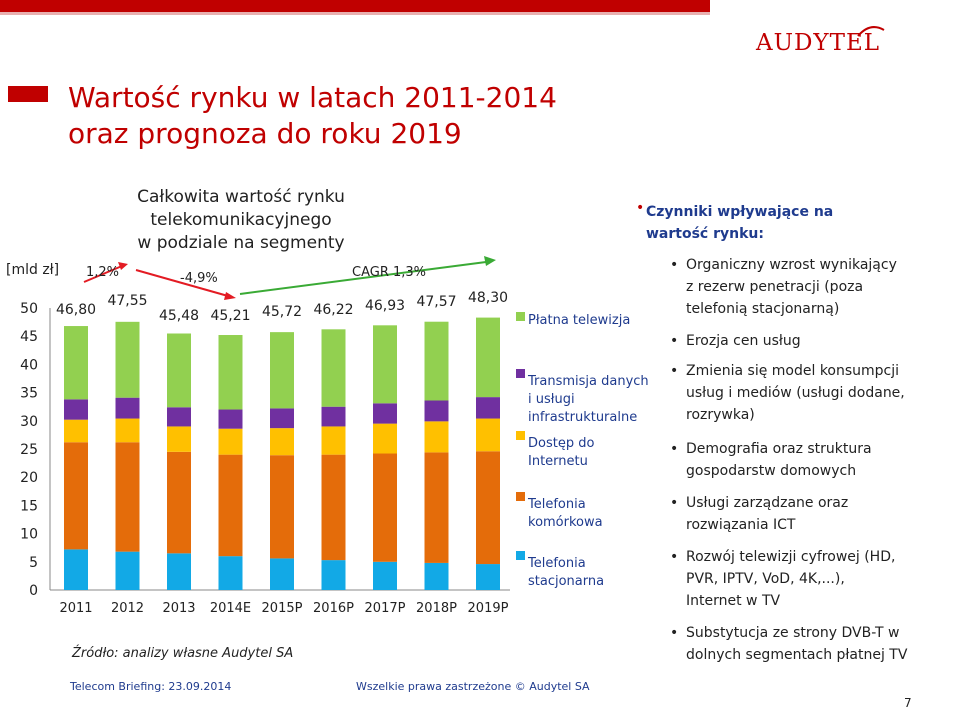 This screenshot has width=960, height=710. What do you see at coordinates (565, 522) in the screenshot?
I see `legend-label: komórkowa` at bounding box center [565, 522].